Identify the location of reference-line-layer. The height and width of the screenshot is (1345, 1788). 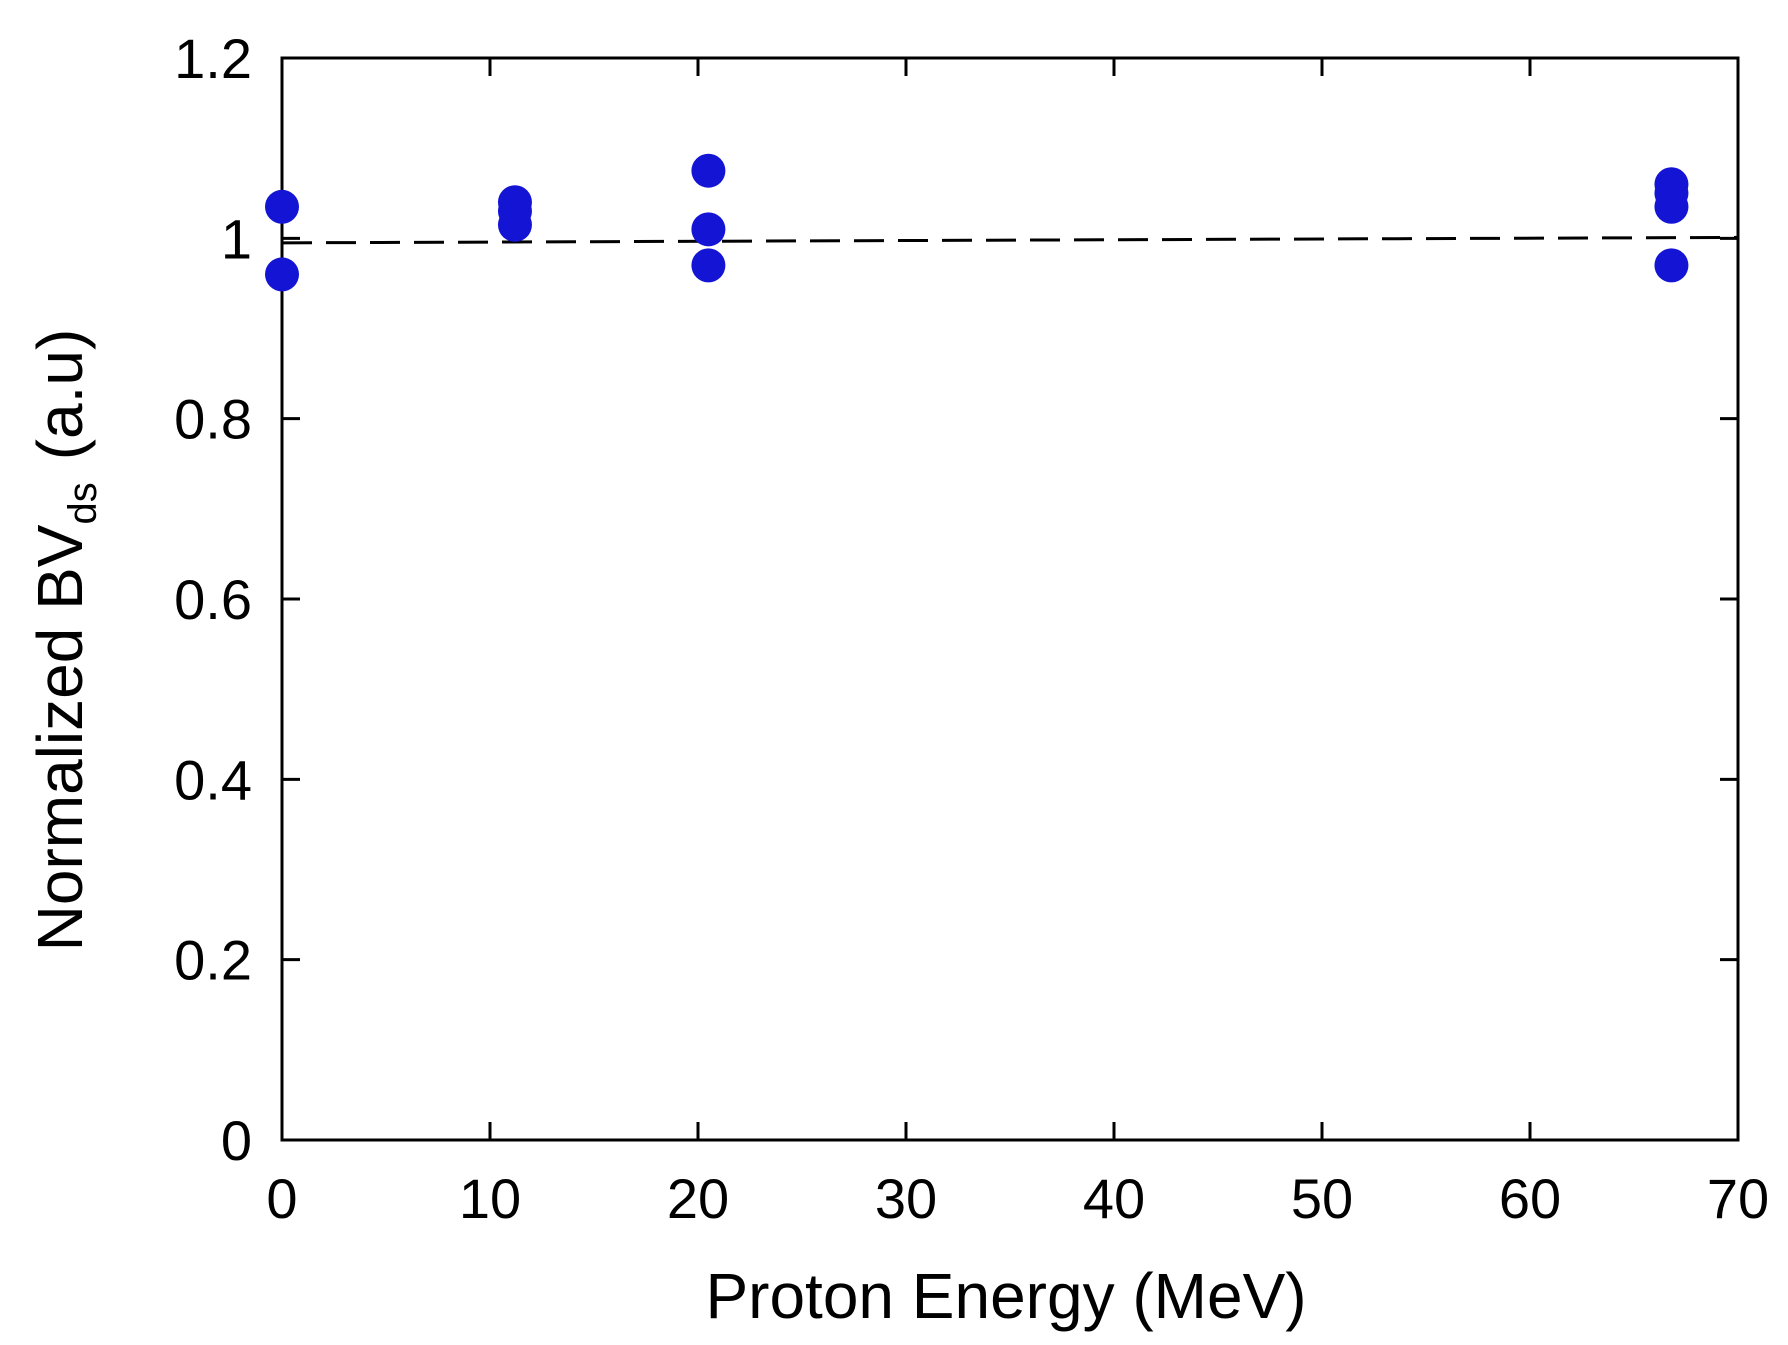
(1010, 240).